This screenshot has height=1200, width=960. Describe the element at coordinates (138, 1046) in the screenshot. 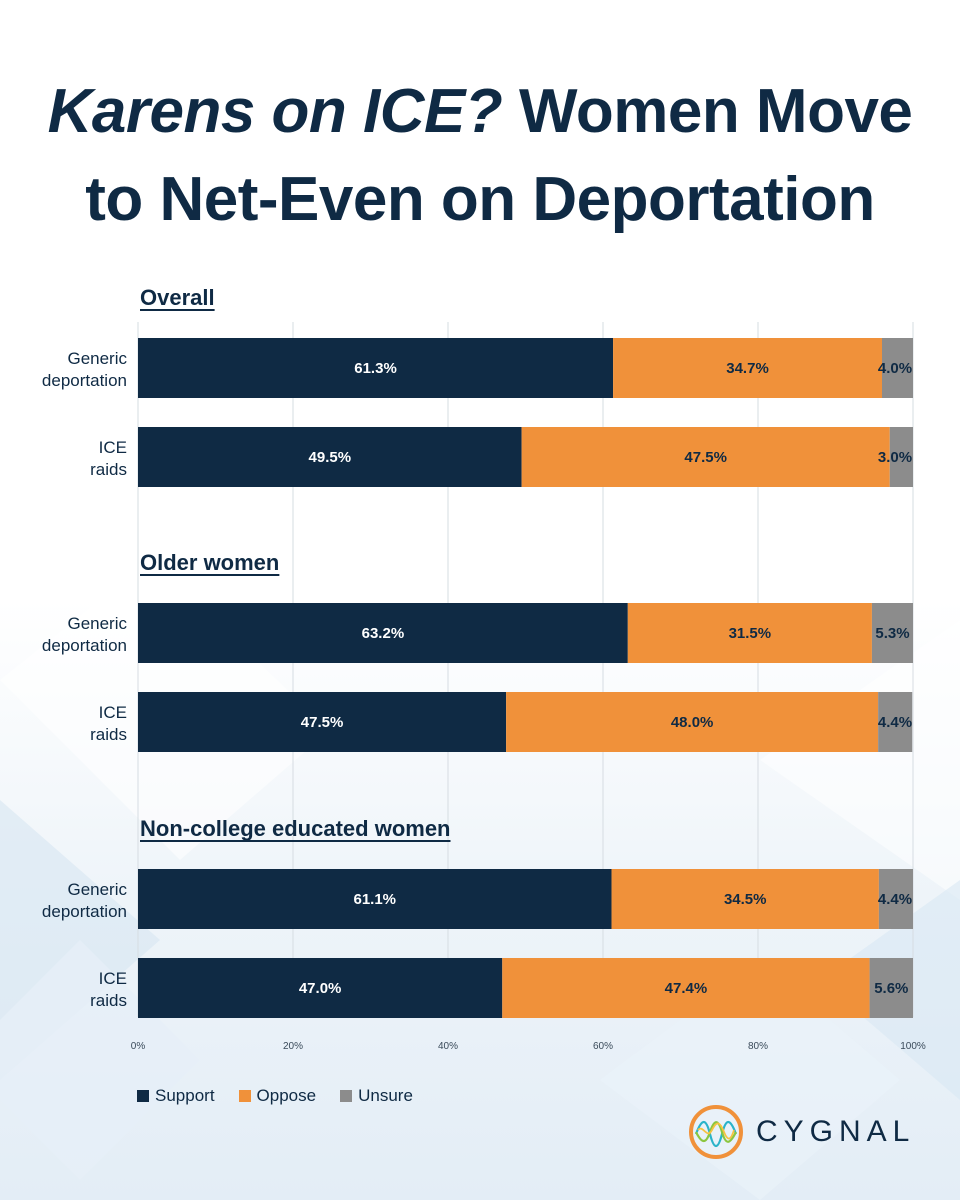

I see `x-tick-label: 0%` at that location.